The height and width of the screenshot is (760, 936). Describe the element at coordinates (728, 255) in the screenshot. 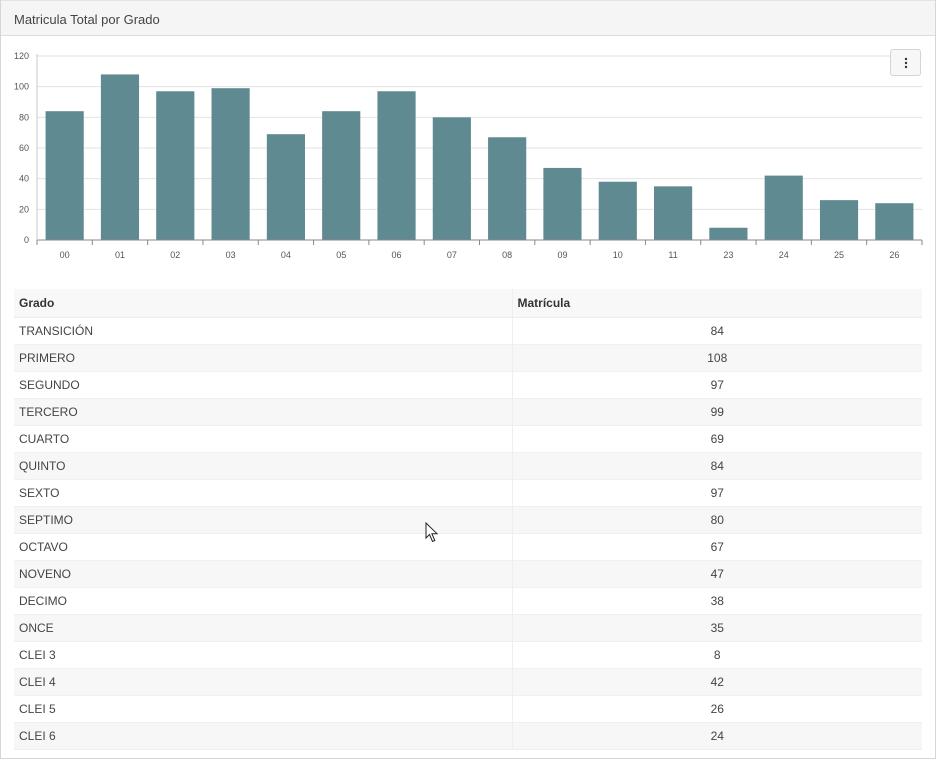

I see `x-tick-label: 23` at that location.